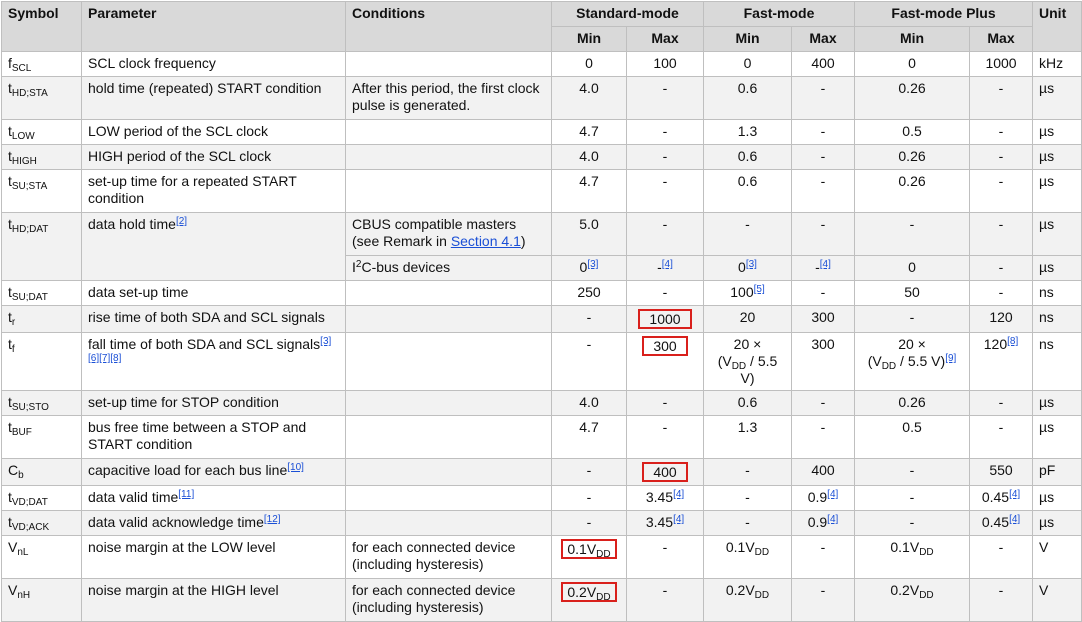 The height and width of the screenshot is (622, 1082). Describe the element at coordinates (448, 26) in the screenshot. I see `header-conditions: Conditions` at that location.